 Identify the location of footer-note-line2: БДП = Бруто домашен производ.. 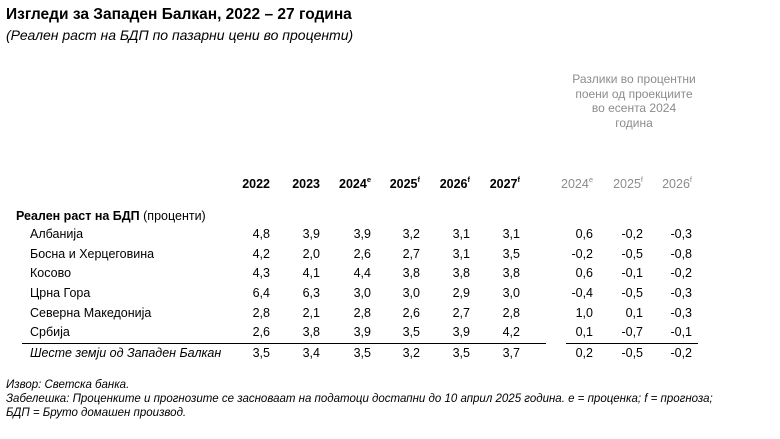
(96, 413).